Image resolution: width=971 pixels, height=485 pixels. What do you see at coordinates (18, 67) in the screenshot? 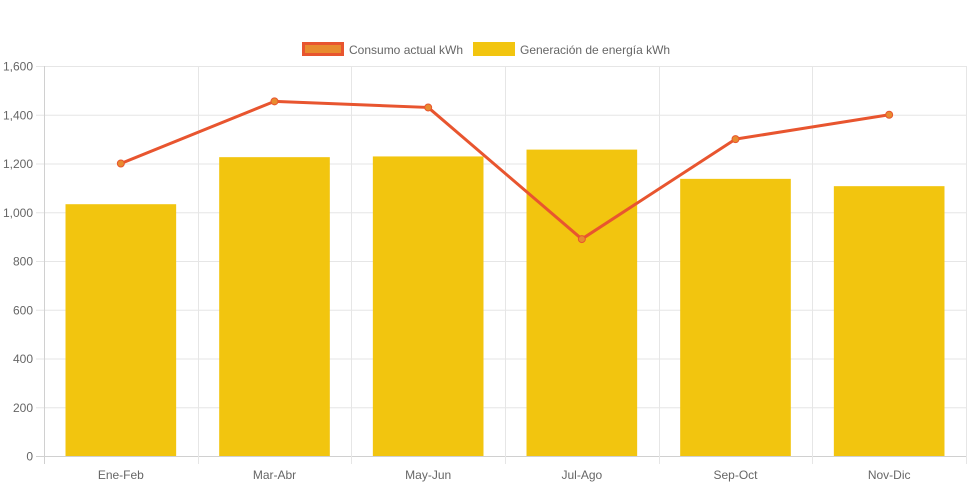
I see `y-tick-label: 1,600` at bounding box center [18, 67].